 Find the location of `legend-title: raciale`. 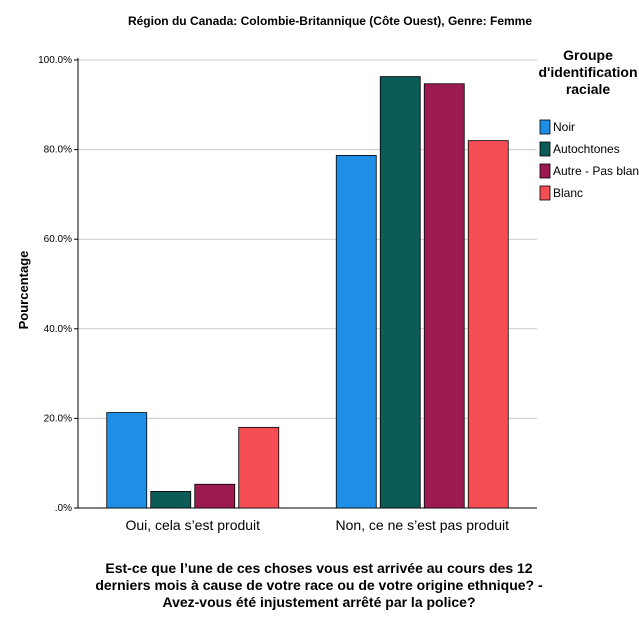

legend-title: raciale is located at coordinates (588, 89).